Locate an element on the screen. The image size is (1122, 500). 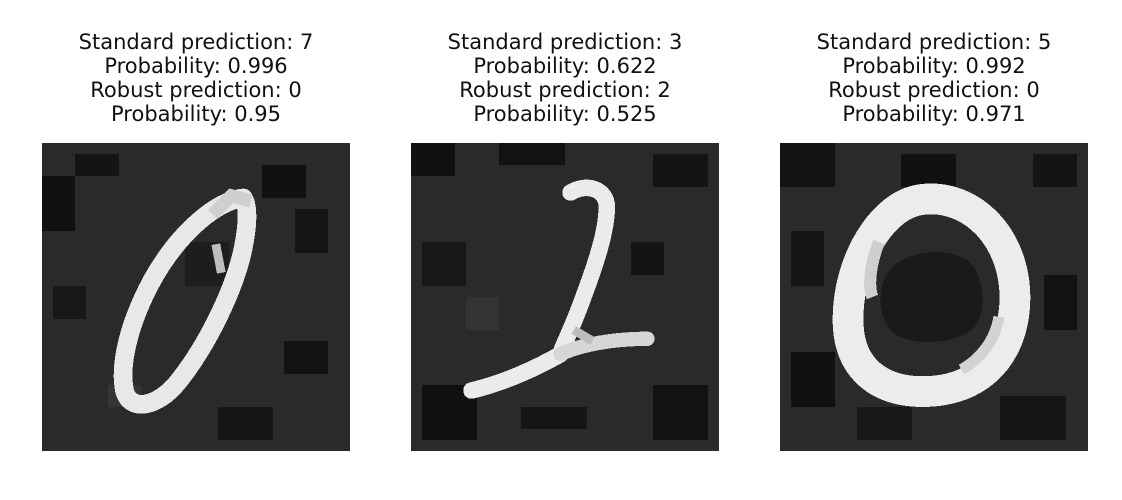
standard-prediction-label: Standard prediction: 5 is located at coordinates (934, 42).